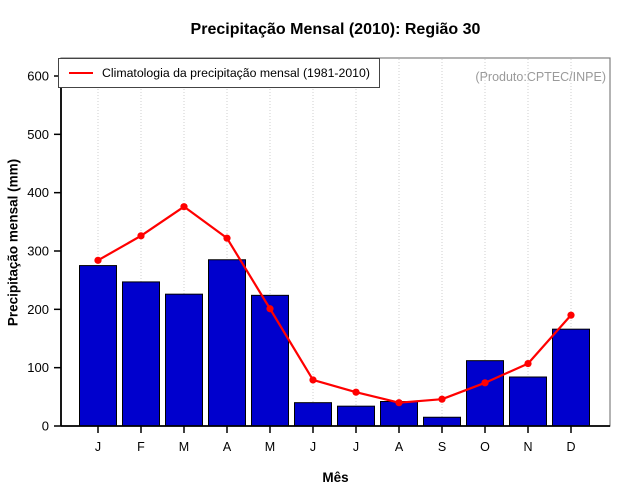  Describe the element at coordinates (13, 242) in the screenshot. I see `y-axis-title: Precipitação mensal (mm)` at that location.